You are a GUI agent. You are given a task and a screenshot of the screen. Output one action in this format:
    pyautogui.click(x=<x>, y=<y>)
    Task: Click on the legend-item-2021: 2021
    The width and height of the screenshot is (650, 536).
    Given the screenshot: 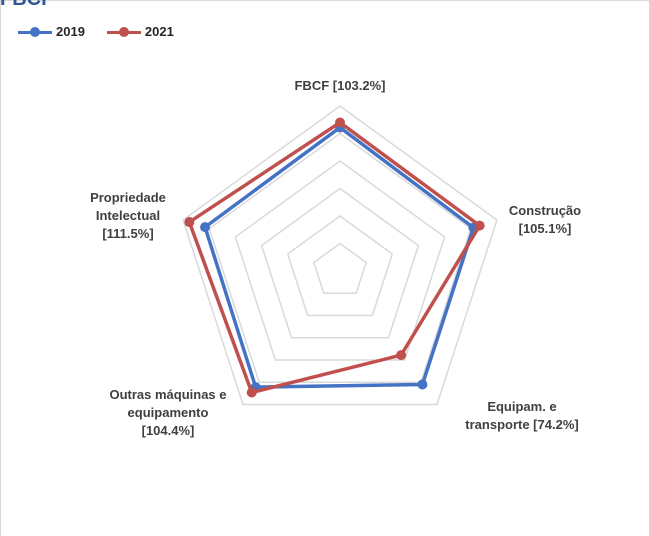 What is the action you would take?
    pyautogui.click(x=140, y=31)
    